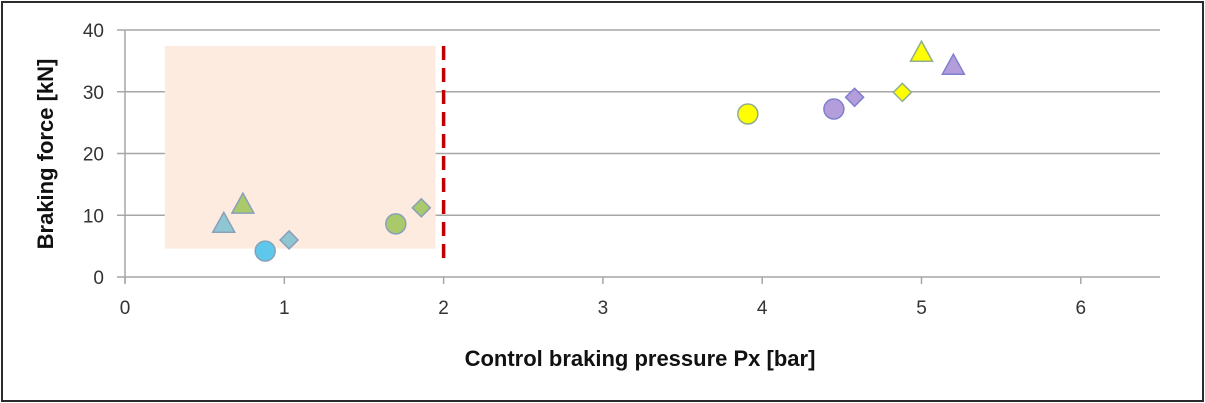  I want to click on y-tick-label: 40, so click(93, 31).